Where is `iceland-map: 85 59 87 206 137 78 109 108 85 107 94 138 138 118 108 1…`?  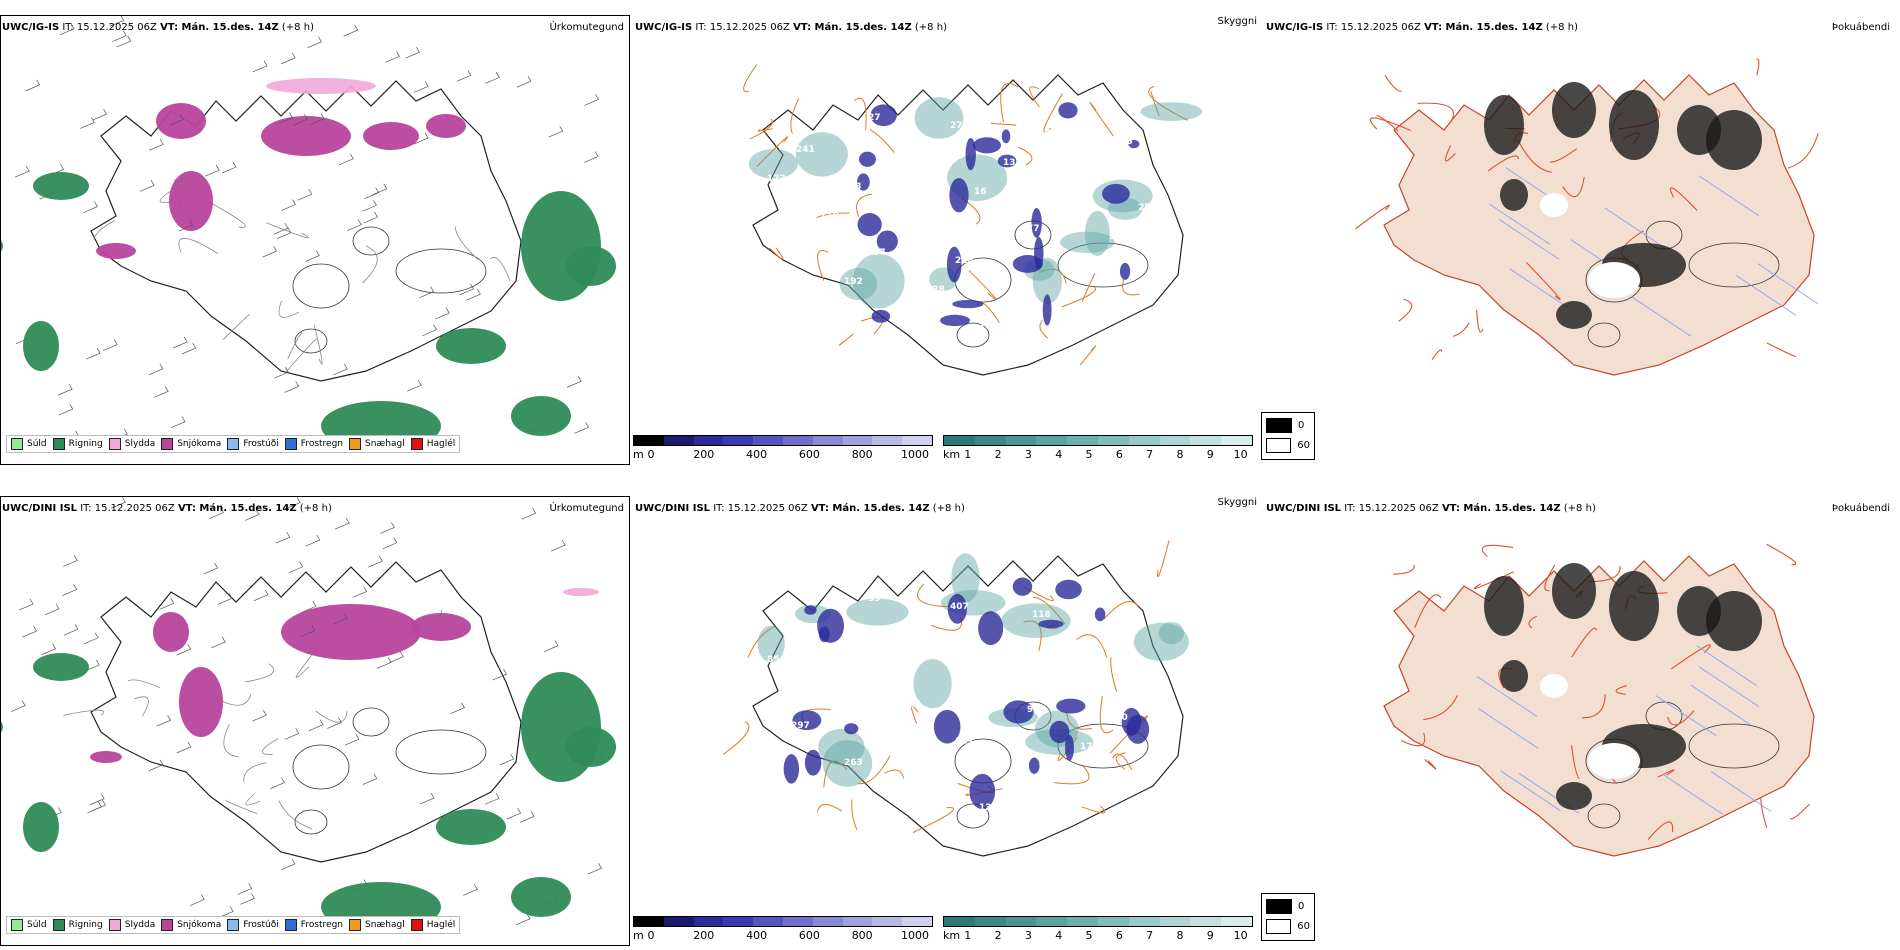
iceland-map: 85 59 87 206 137 78 109 108 85 107 94 138 138 118 108 1… is located at coordinates (956, 698).